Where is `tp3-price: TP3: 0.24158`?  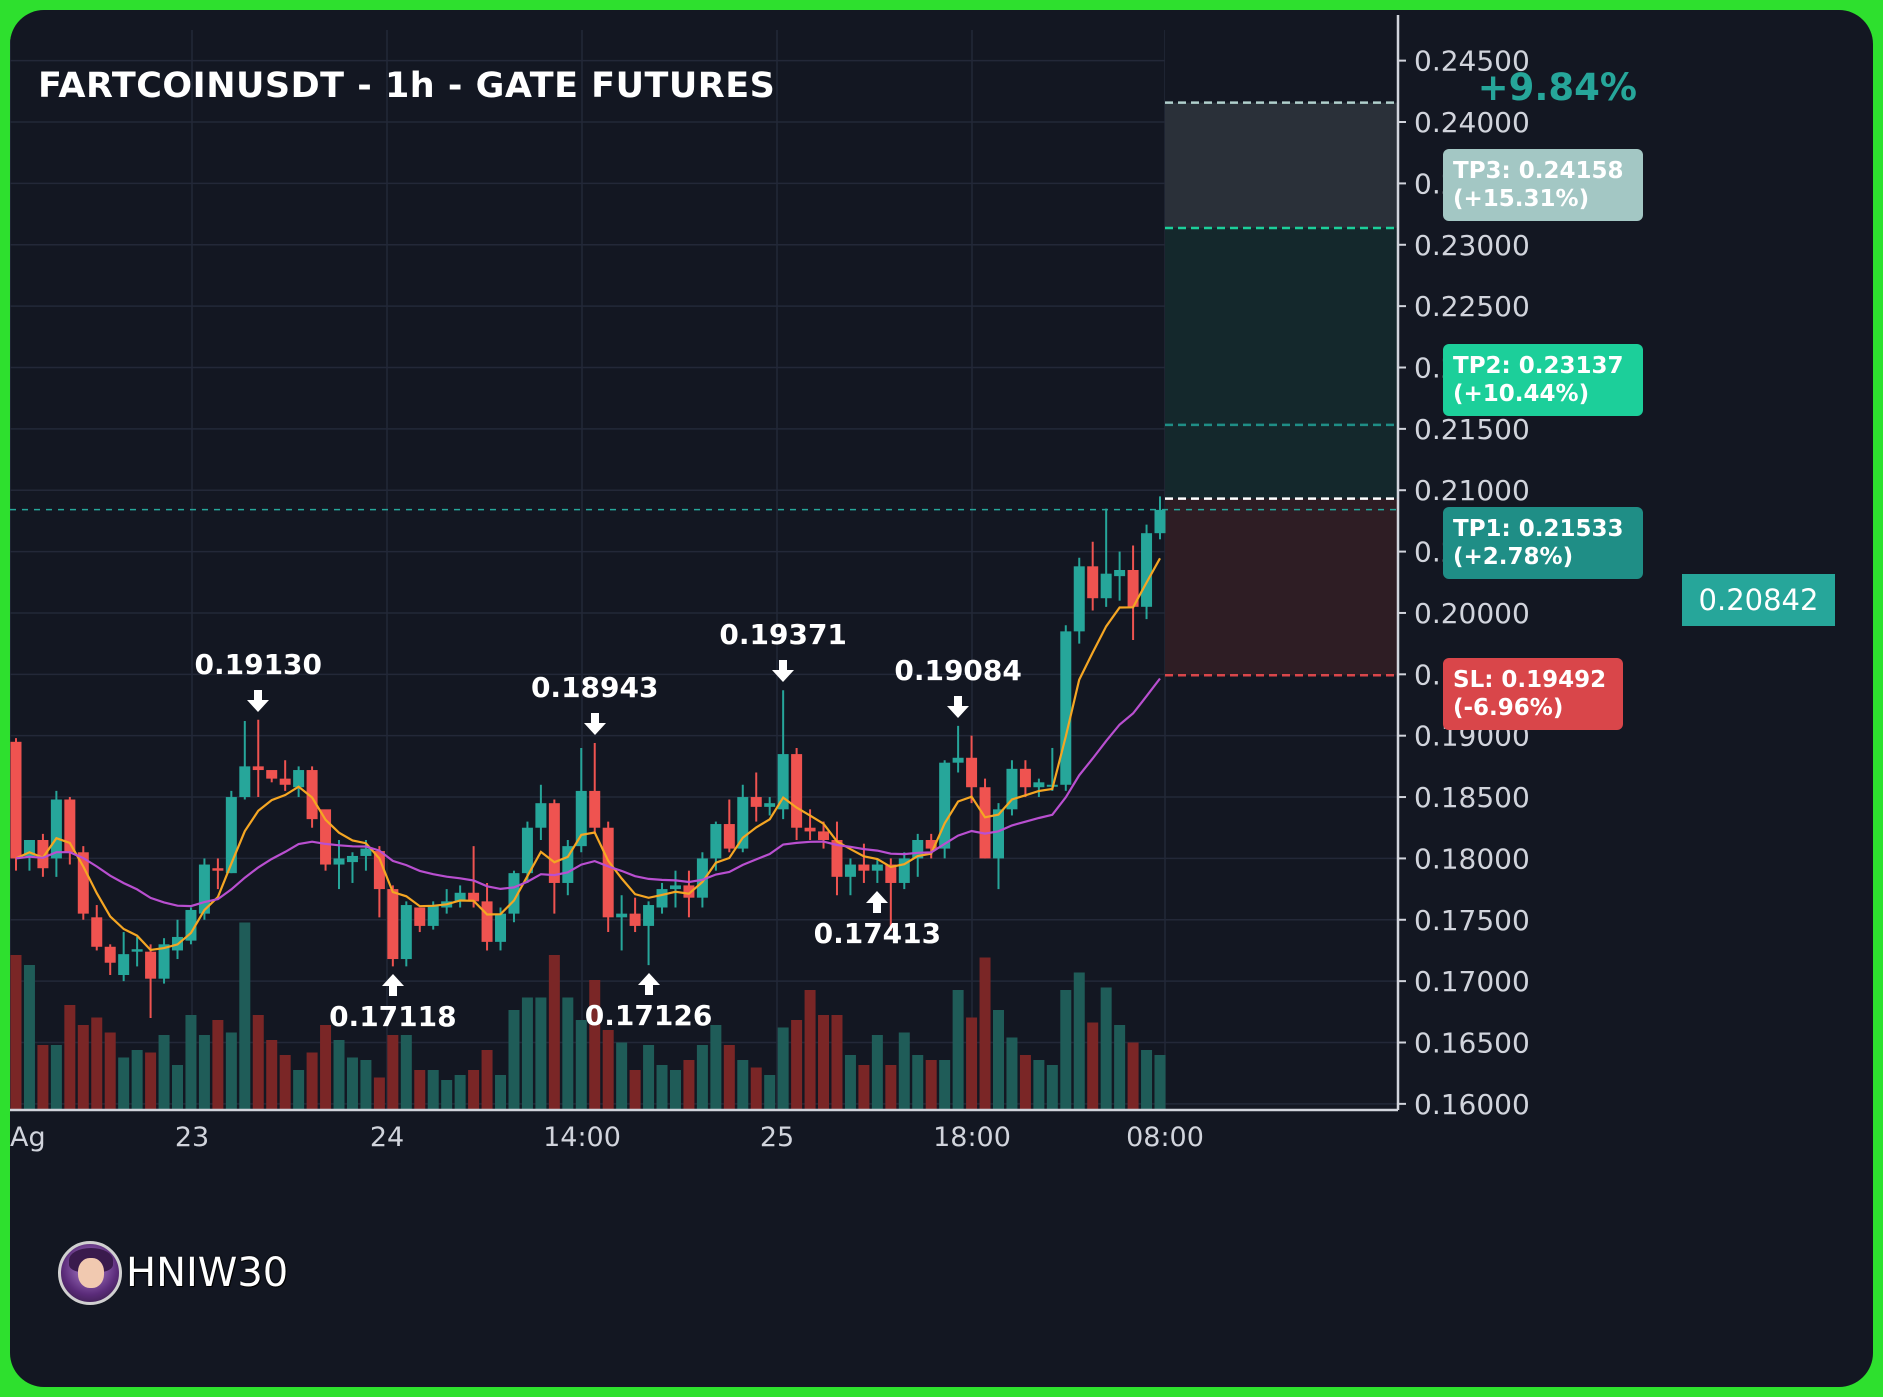
tp3-price: TP3: 0.24158 is located at coordinates (1538, 171).